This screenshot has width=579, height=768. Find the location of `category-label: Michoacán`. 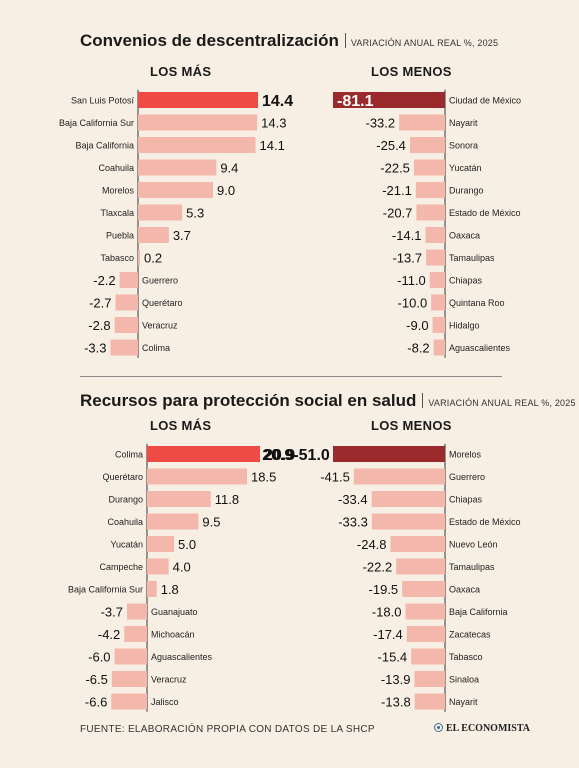

category-label: Michoacán is located at coordinates (173, 635).